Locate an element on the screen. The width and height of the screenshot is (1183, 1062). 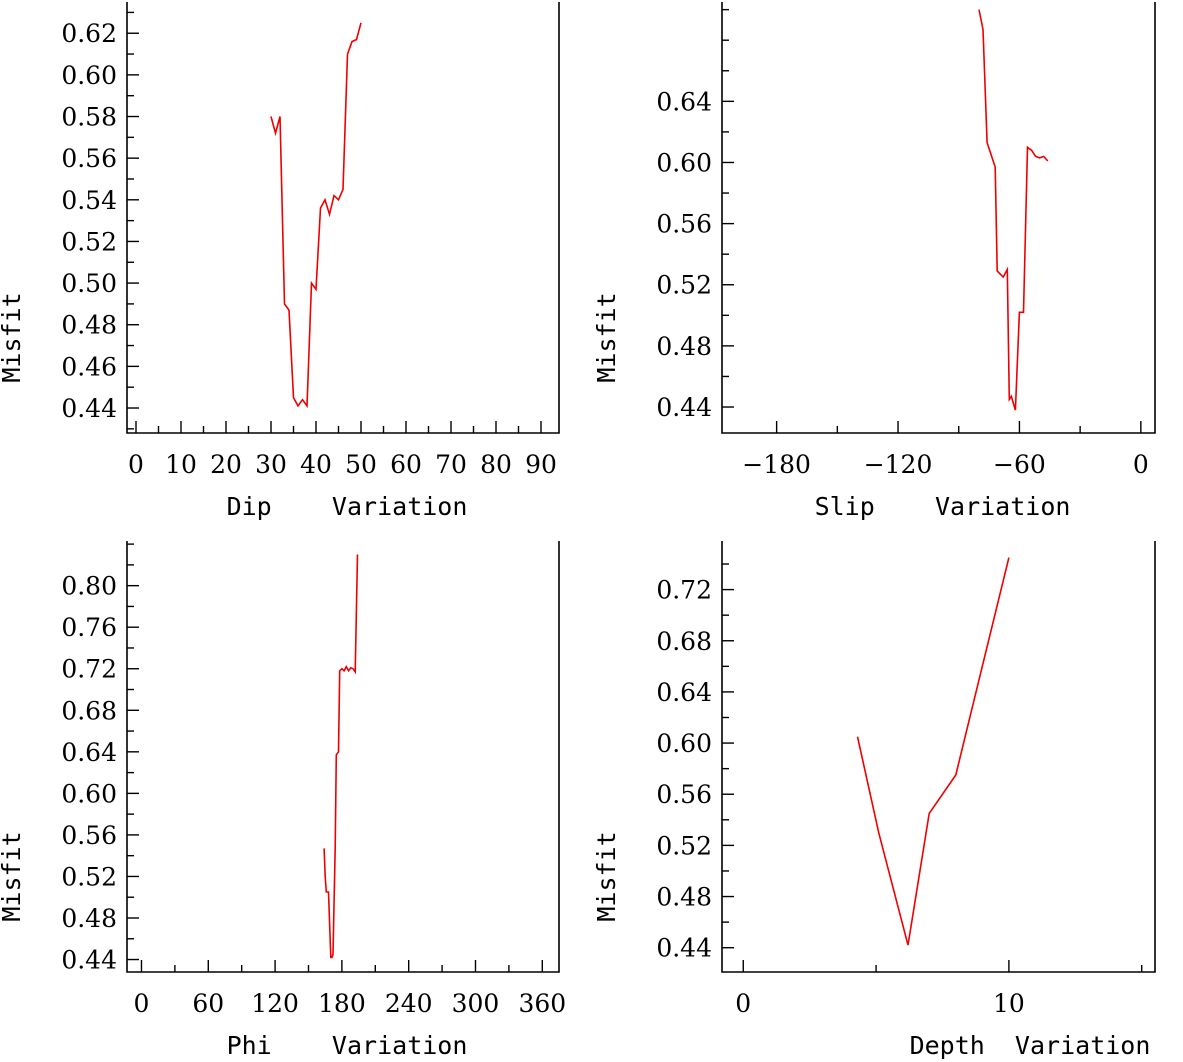
x-tick-label: 300 is located at coordinates (476, 1003).